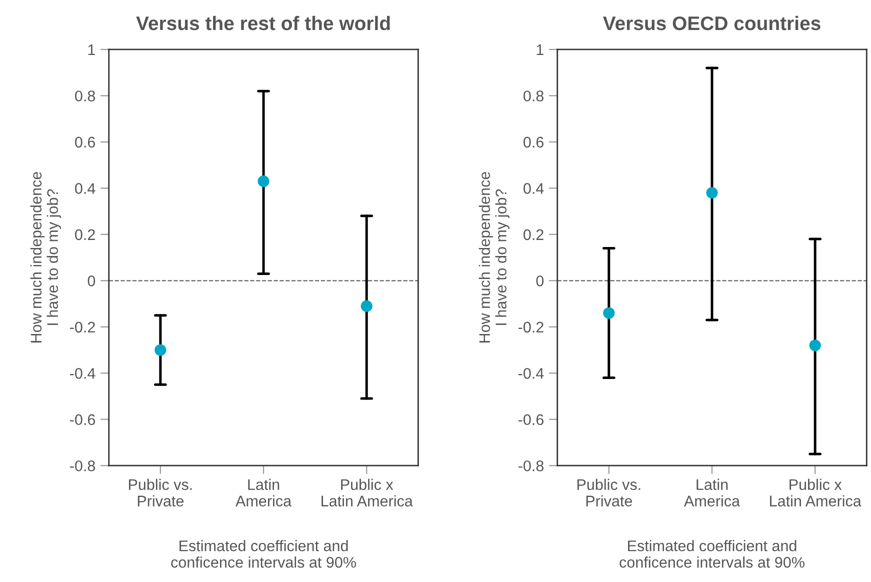 The image size is (871, 582). Describe the element at coordinates (711, 23) in the screenshot. I see `chart-title: Versus OECD countries` at that location.